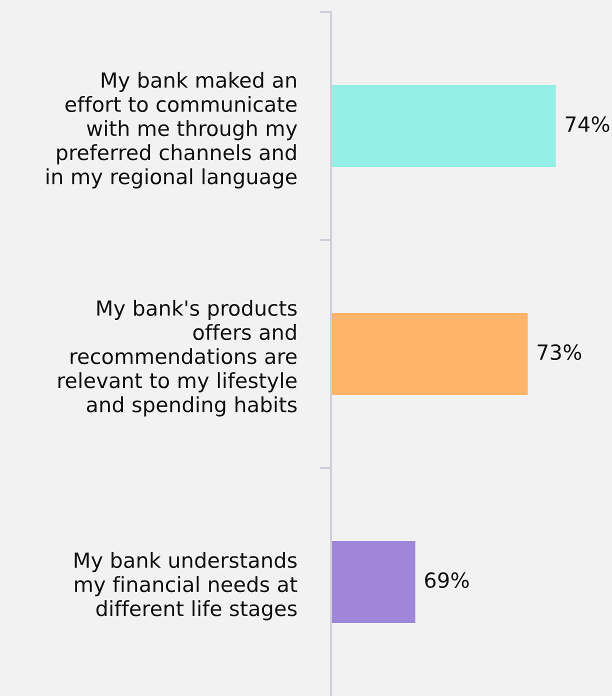 The width and height of the screenshot is (612, 696). What do you see at coordinates (560, 352) in the screenshot?
I see `data-label: 73%` at bounding box center [560, 352].